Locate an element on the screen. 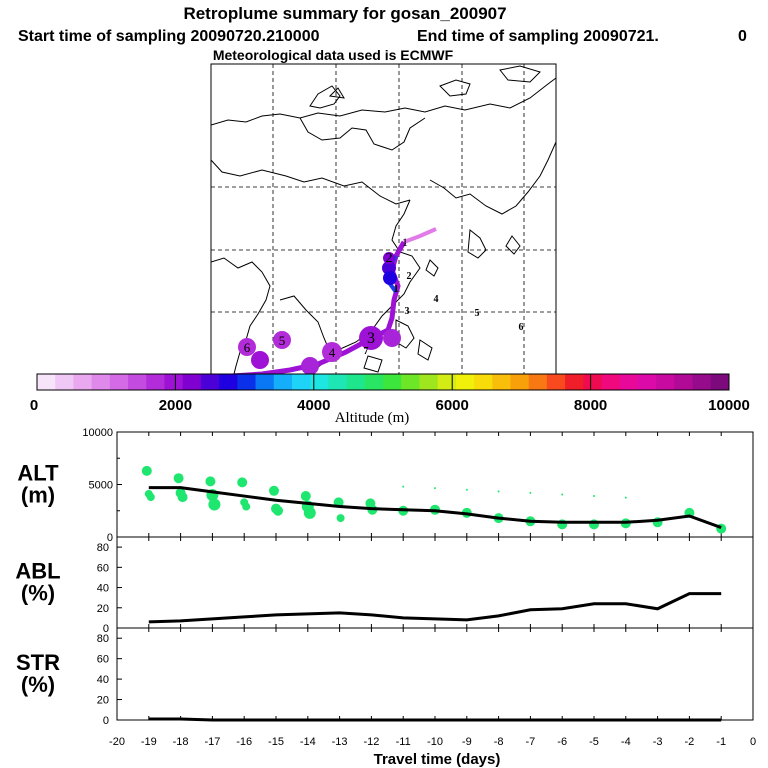  x-tick--1: -1 is located at coordinates (721, 742).